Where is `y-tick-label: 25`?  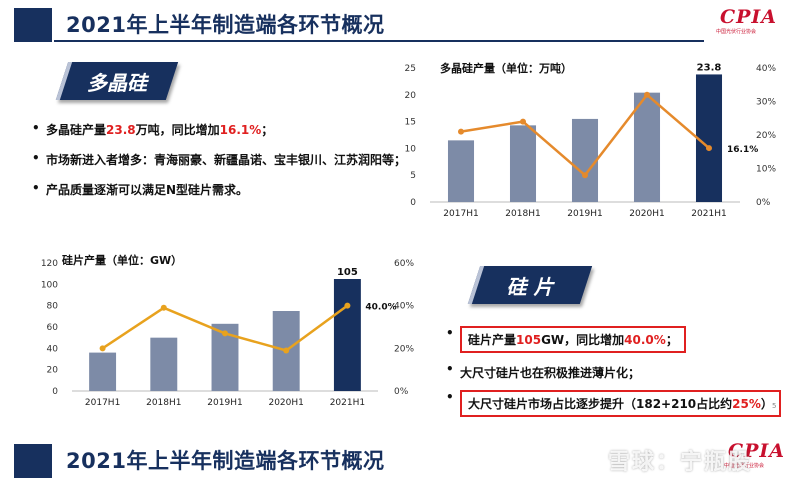
y-tick-label: 25 is located at coordinates (410, 69).